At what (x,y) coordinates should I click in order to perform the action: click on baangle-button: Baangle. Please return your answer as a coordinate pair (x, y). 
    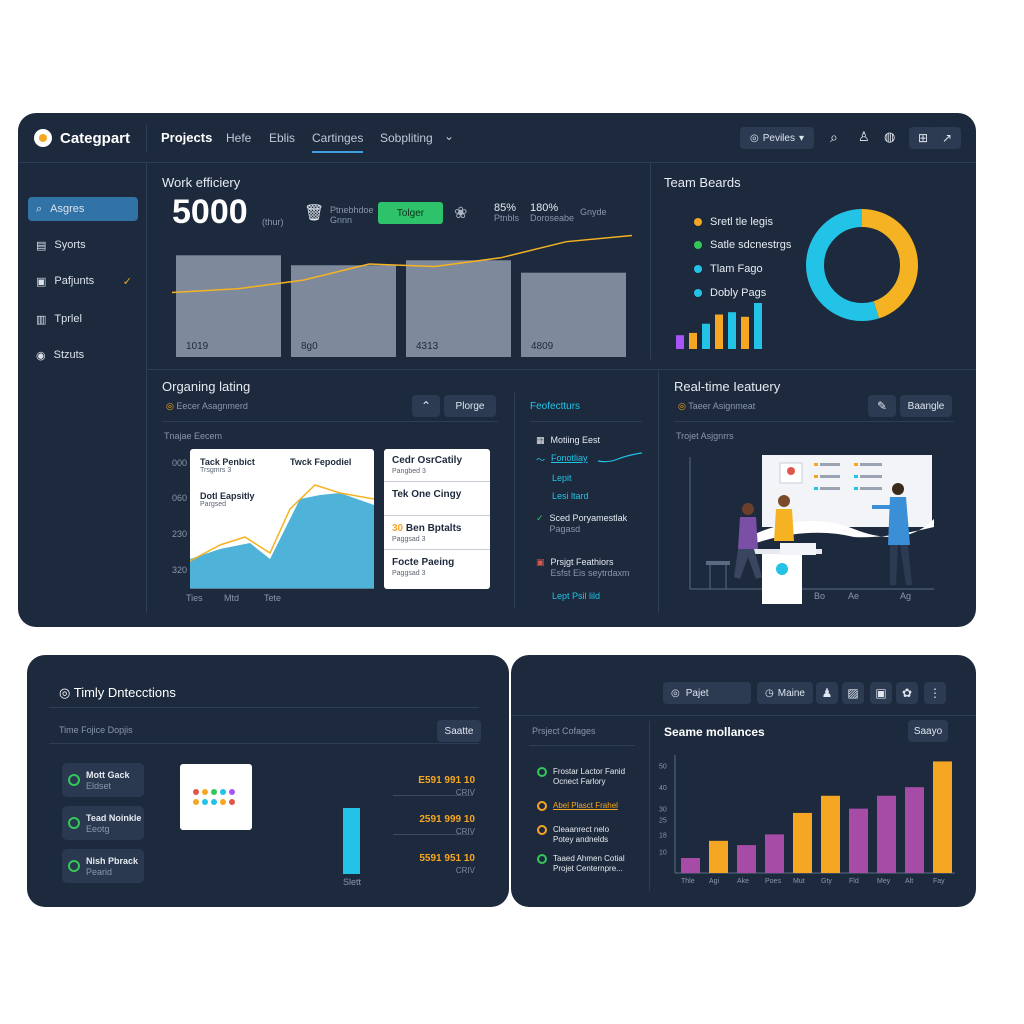
    Looking at the image, I should click on (926, 406).